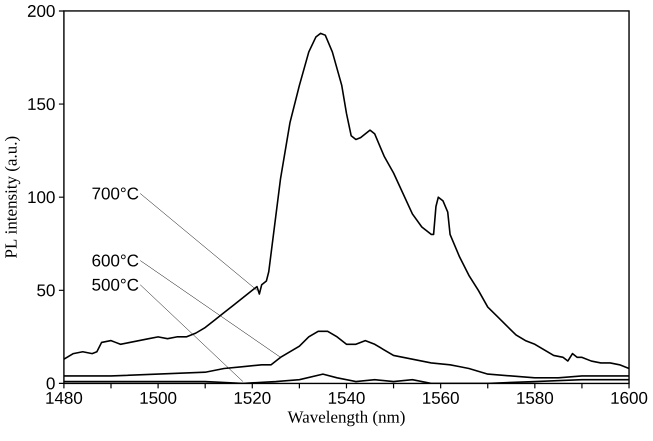 This screenshot has width=653, height=441. I want to click on y-tick-label: 0, so click(50, 383).